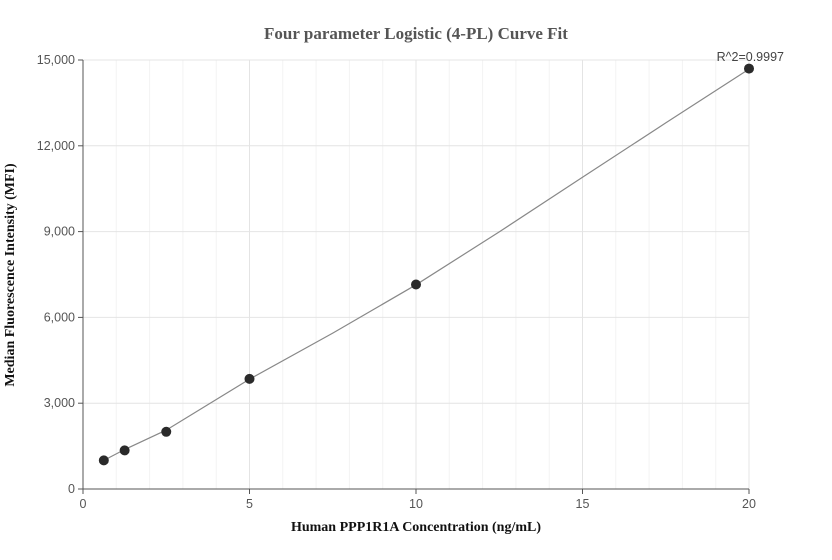  Describe the element at coordinates (59, 317) in the screenshot. I see `y-tick-label: 6,000` at that location.